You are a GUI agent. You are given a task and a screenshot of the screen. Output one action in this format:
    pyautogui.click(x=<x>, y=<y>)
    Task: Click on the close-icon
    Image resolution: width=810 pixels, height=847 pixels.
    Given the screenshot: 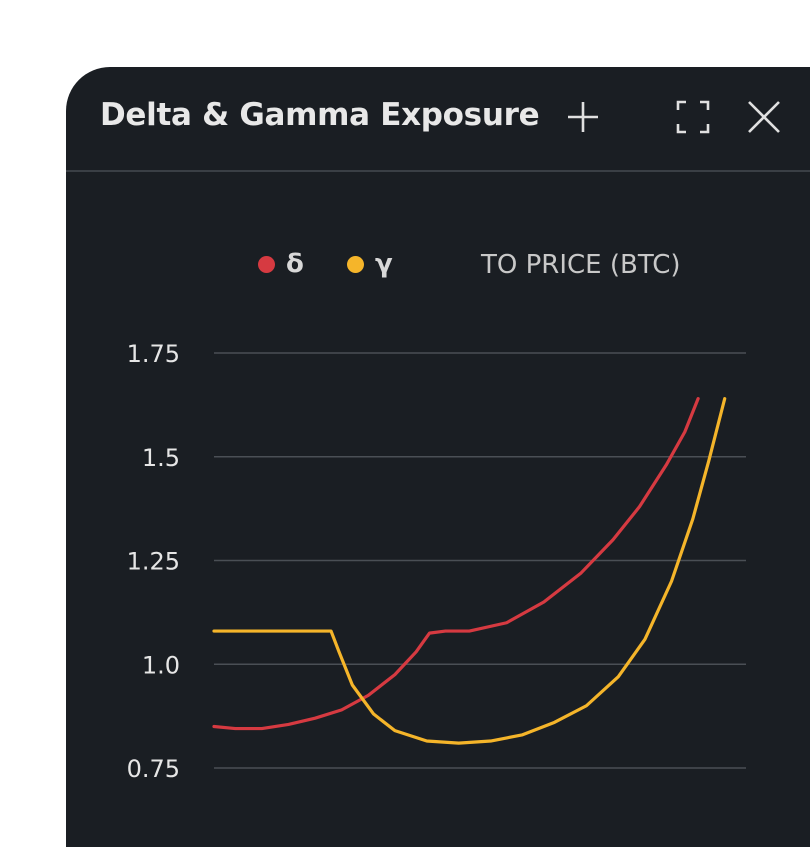 What is the action you would take?
    pyautogui.click(x=764, y=117)
    